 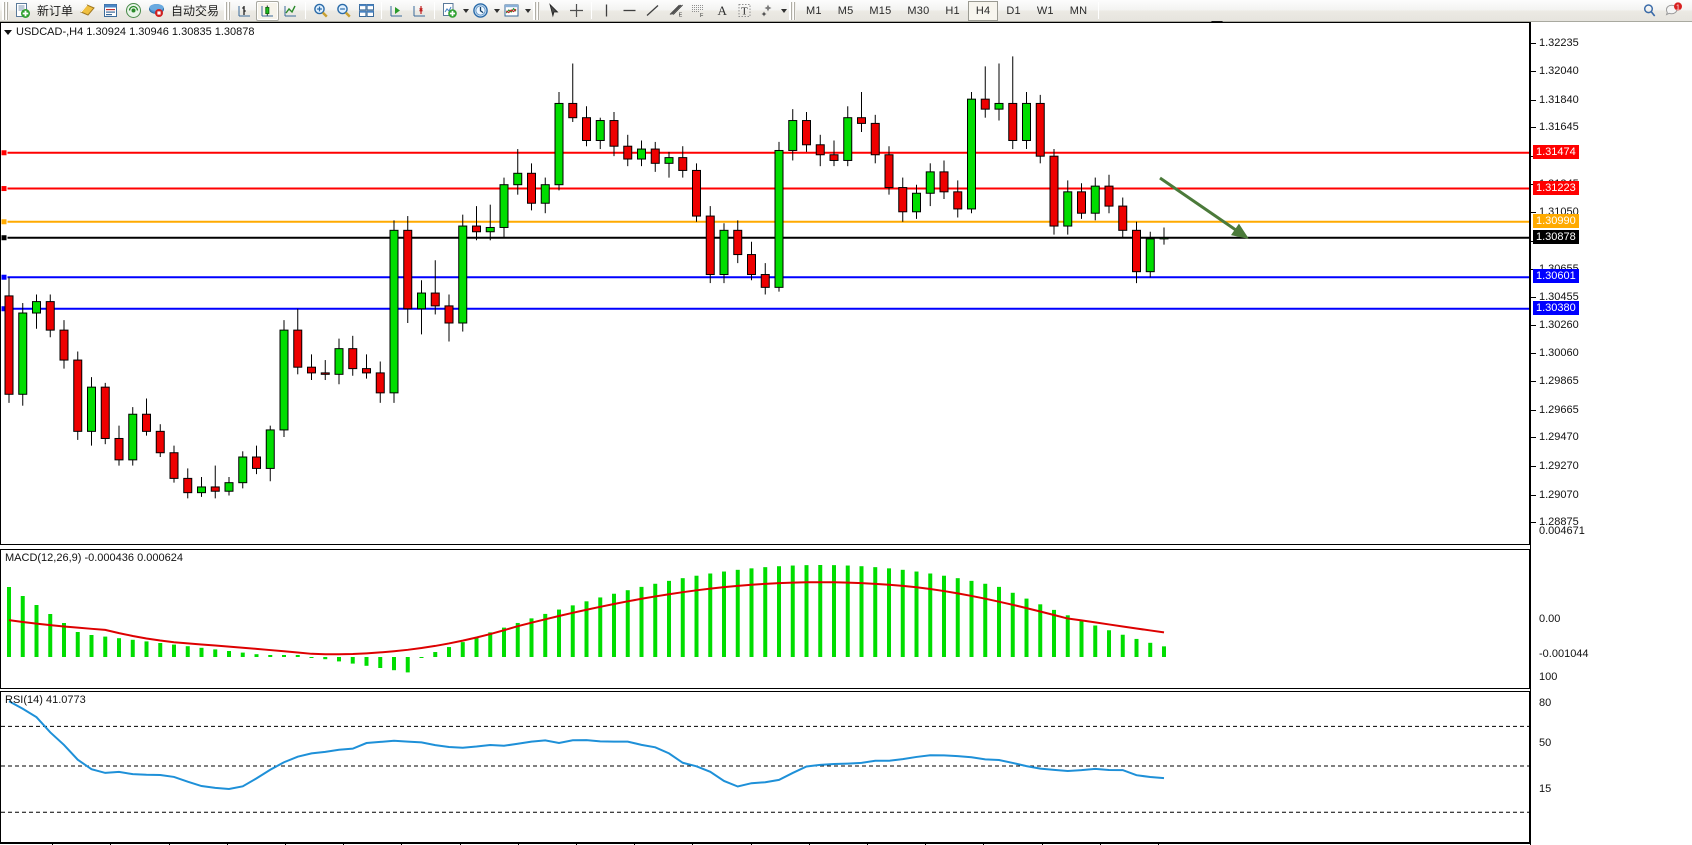 What do you see at coordinates (1559, 353) in the screenshot?
I see `price-tick-label: 1.30060` at bounding box center [1559, 353].